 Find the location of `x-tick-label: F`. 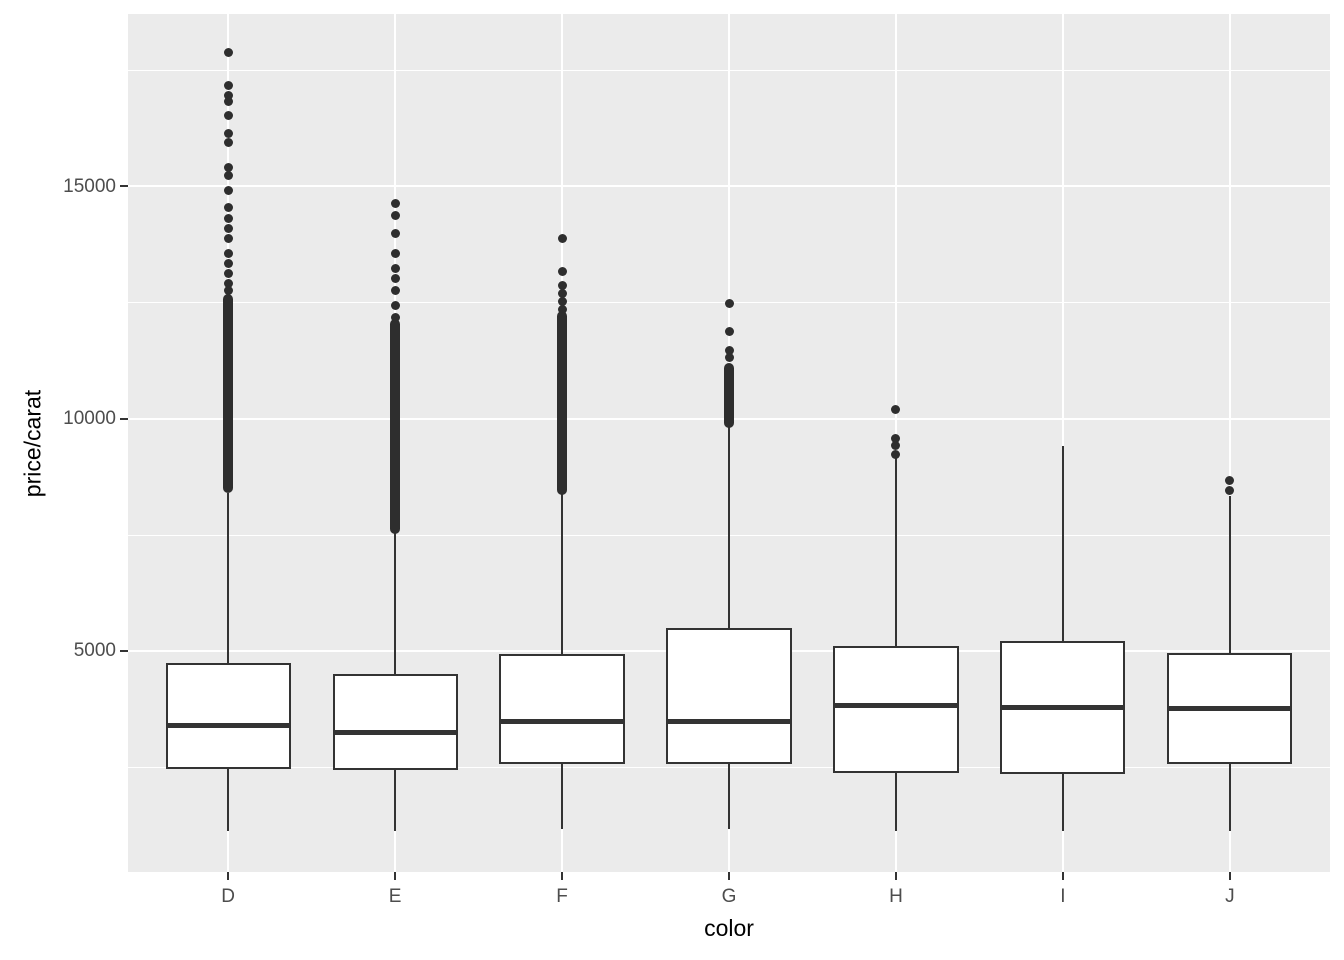

x-tick-label: F is located at coordinates (562, 896).